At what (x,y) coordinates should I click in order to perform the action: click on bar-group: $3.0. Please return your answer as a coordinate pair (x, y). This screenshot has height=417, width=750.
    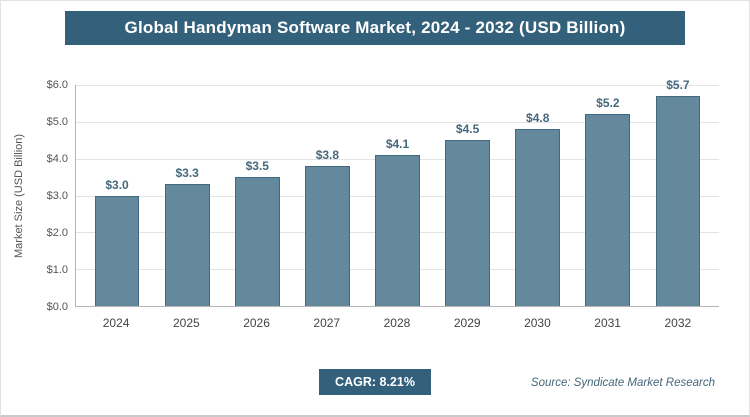
    Looking at the image, I should click on (117, 195).